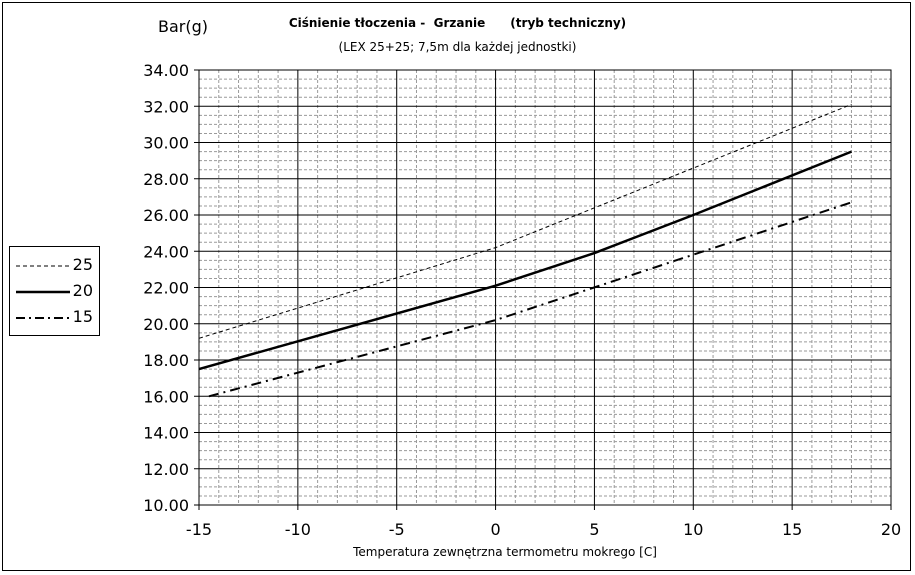  Describe the element at coordinates (166, 143) in the screenshot. I see `y-tick-label: 30.00` at that location.